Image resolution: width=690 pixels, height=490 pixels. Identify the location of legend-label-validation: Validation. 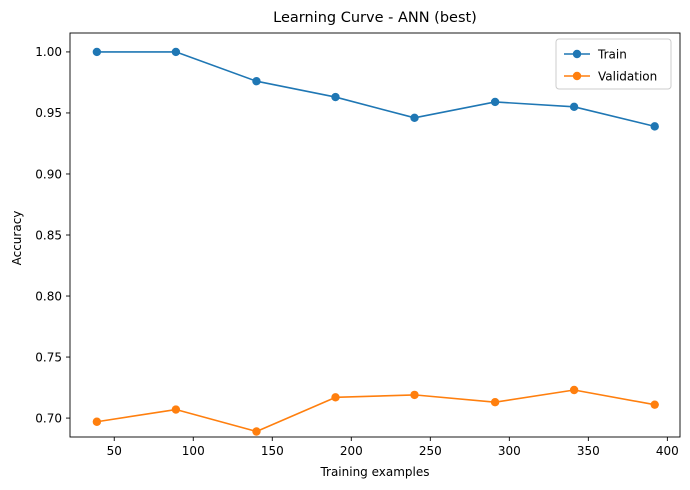
(627, 76).